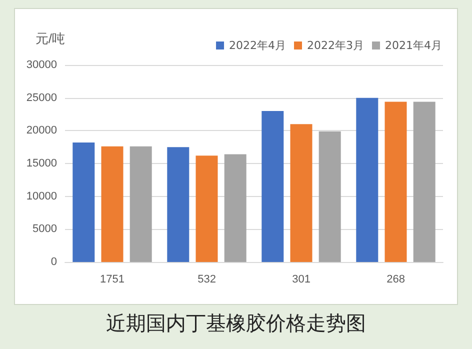  I want to click on y-tick-label: 5000, so click(44, 229).